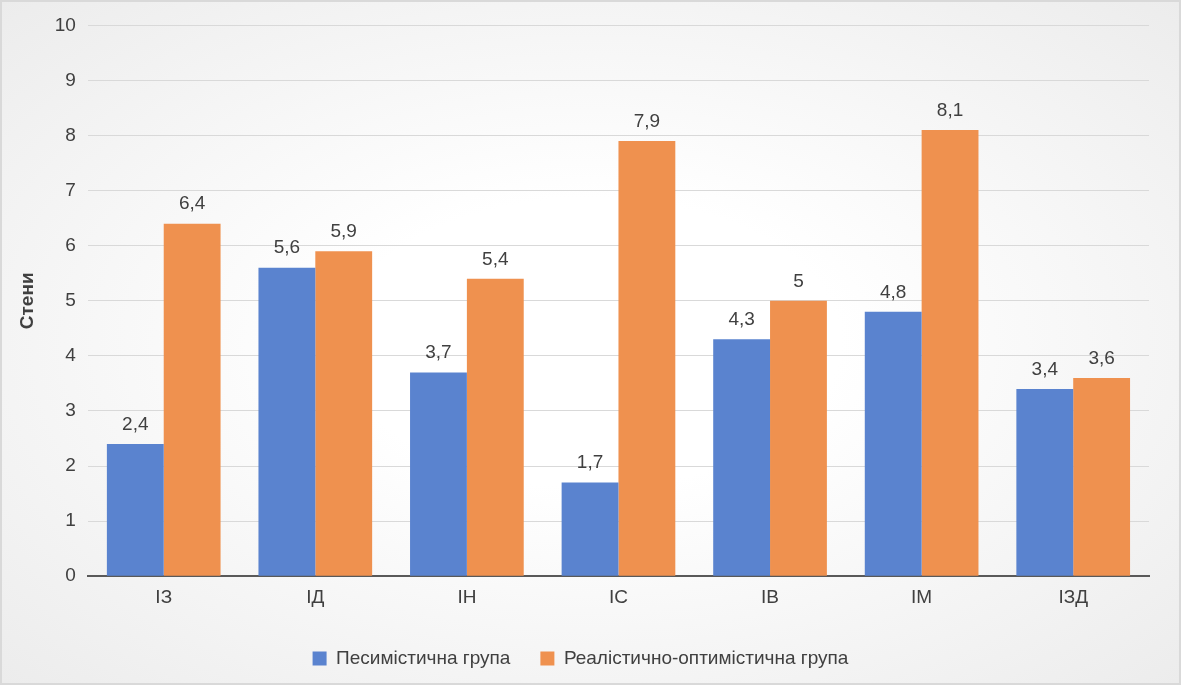  What do you see at coordinates (590, 462) in the screenshot?
I see `data-label: 1,7` at bounding box center [590, 462].